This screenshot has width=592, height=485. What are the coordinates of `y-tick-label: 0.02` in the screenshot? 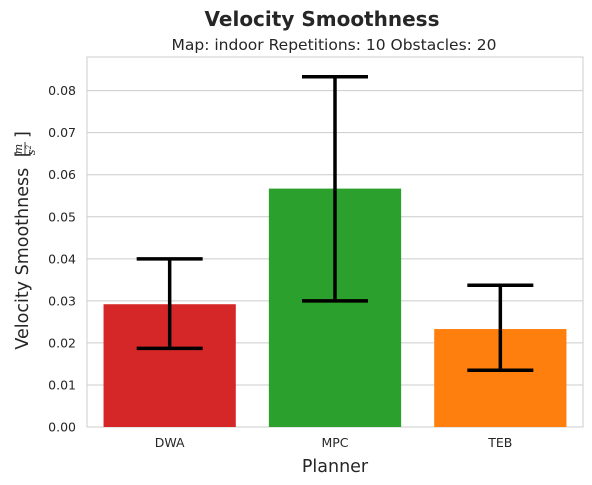 It's located at (62, 342).